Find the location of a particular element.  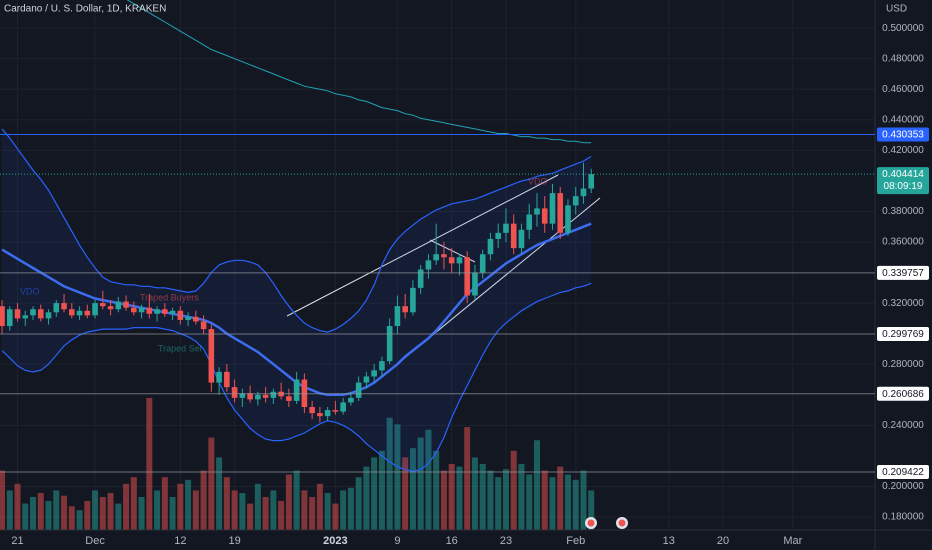

level-label: 0.209422 is located at coordinates (903, 472).